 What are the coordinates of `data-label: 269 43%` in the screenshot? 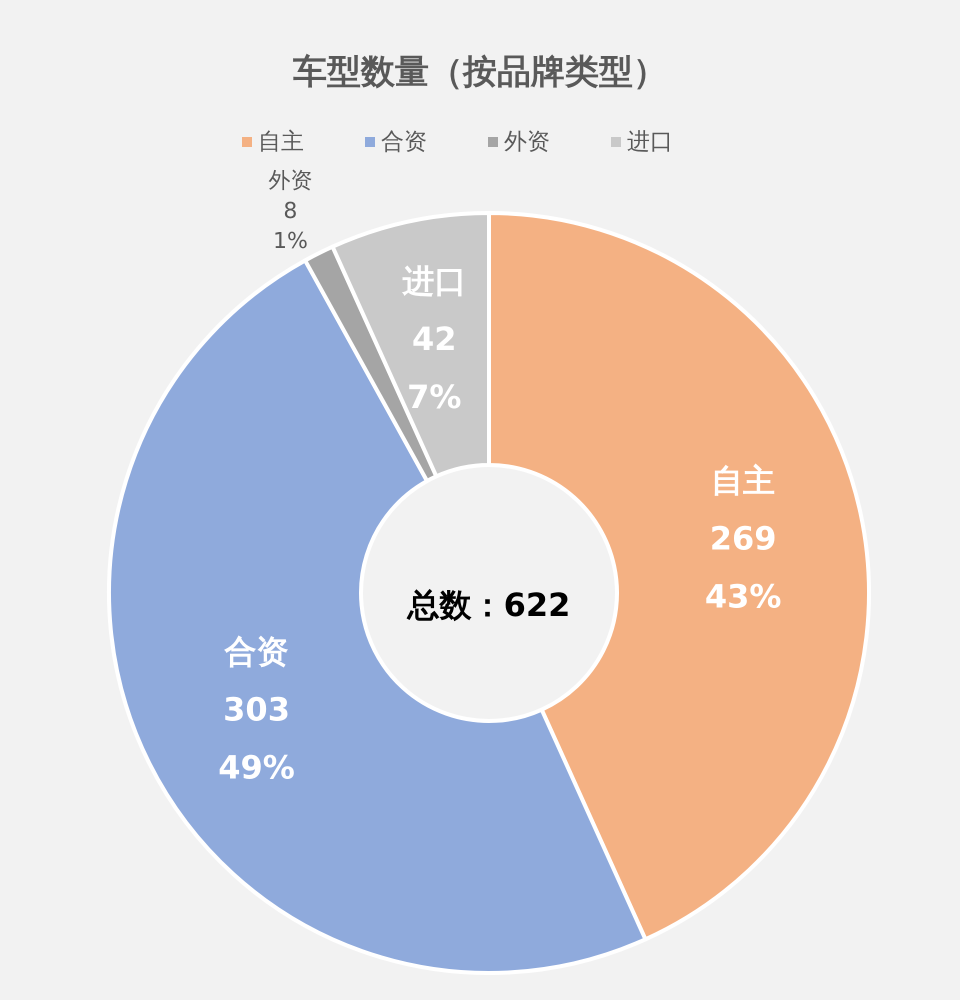 It's located at (743, 567).